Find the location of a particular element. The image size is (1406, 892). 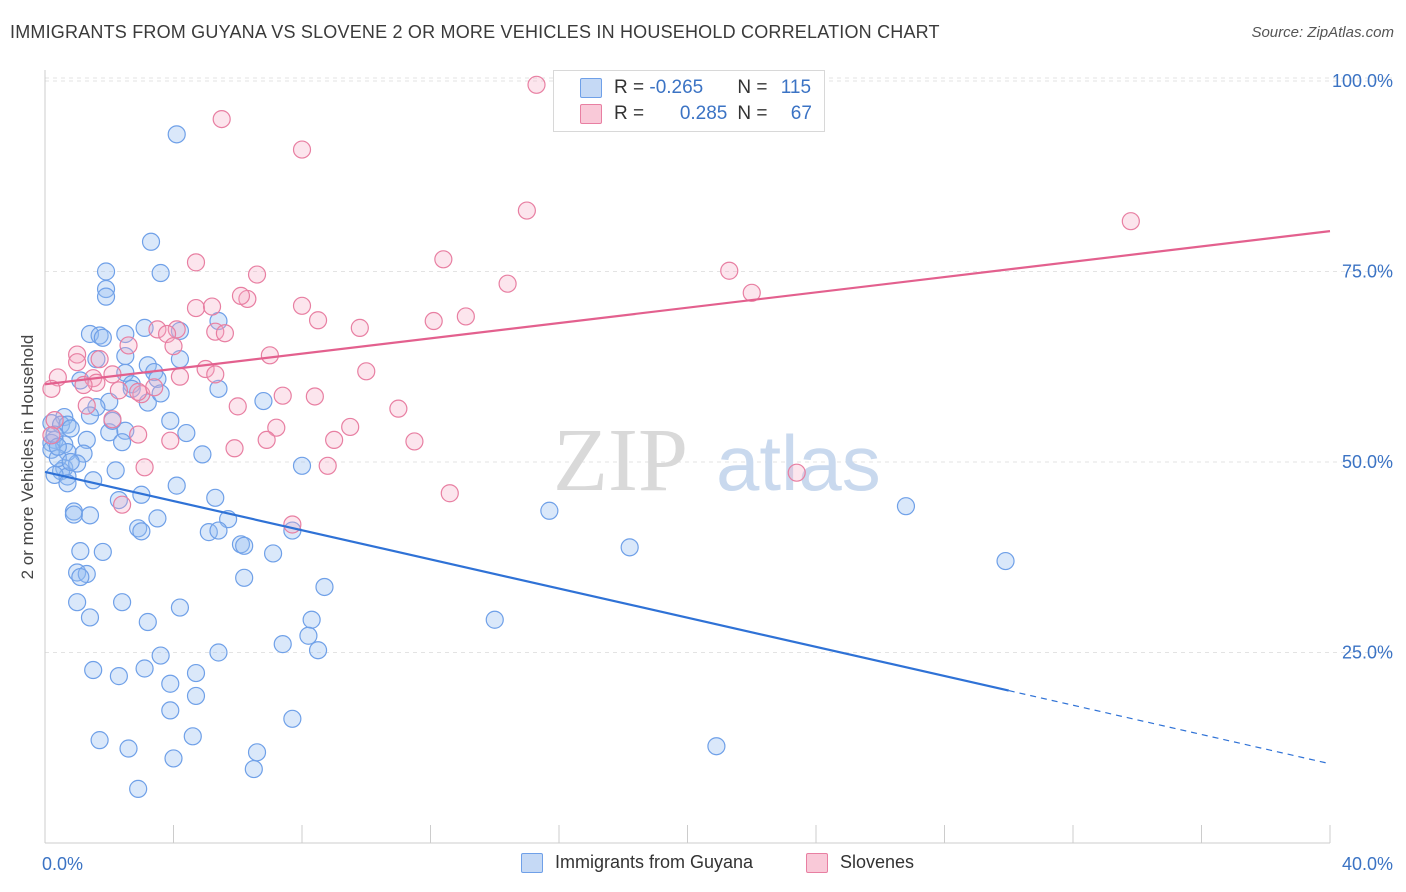

y-axis-label: 2 or more Vehicles in Household is located at coordinates (27, 457).